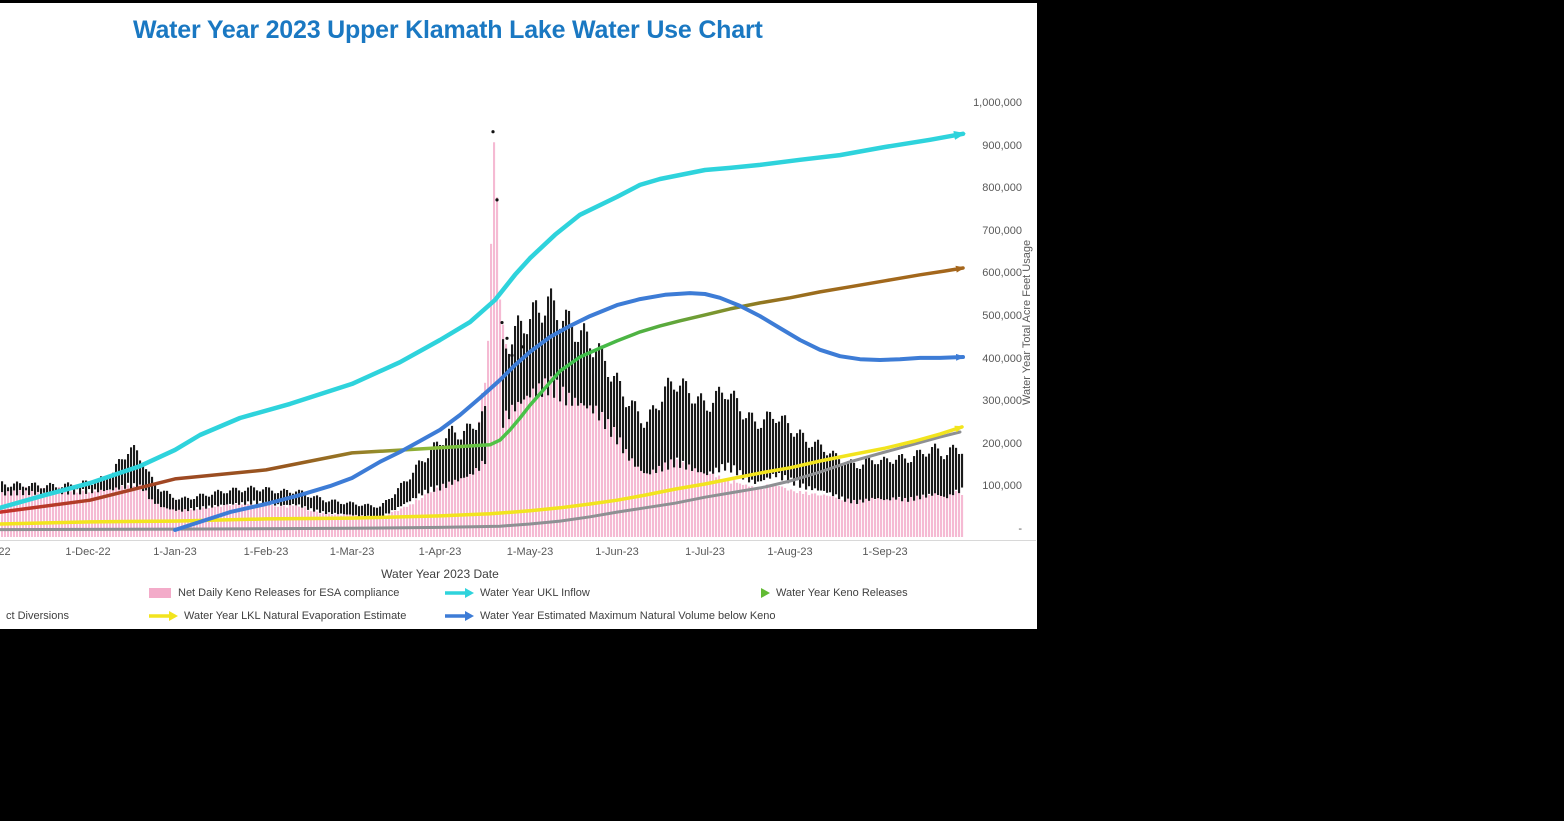 Image resolution: width=1564 pixels, height=821 pixels. I want to click on y-tick-label: 200,000, so click(1002, 443).